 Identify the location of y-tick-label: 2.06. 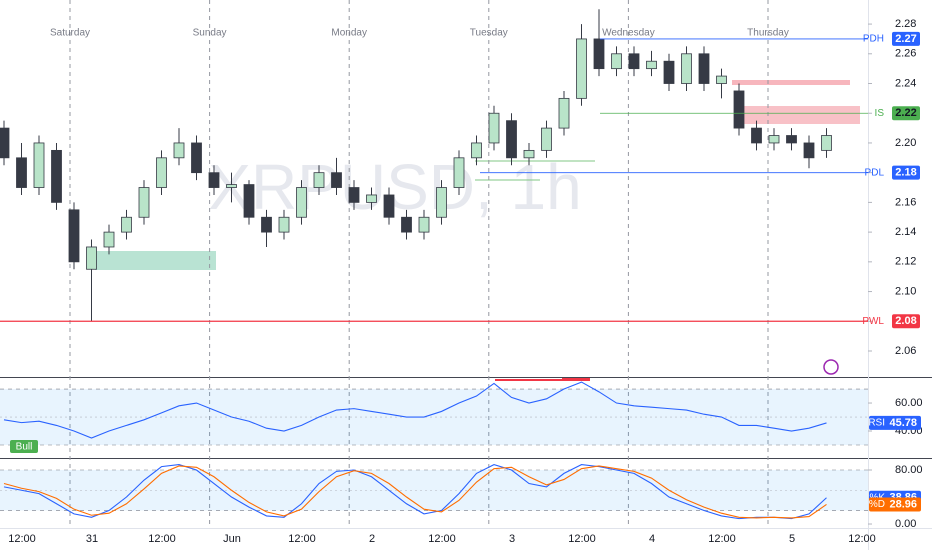
(905, 351).